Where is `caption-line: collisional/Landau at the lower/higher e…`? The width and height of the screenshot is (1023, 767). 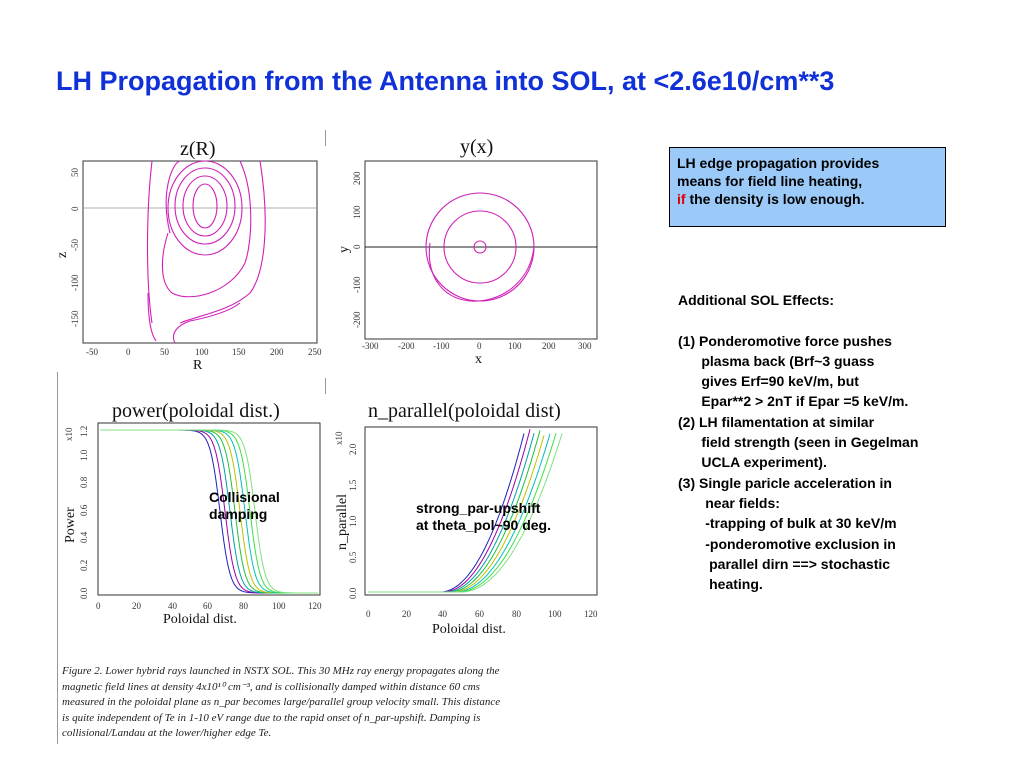 caption-line: collisional/Landau at the lower/higher e… is located at coordinates (167, 733).